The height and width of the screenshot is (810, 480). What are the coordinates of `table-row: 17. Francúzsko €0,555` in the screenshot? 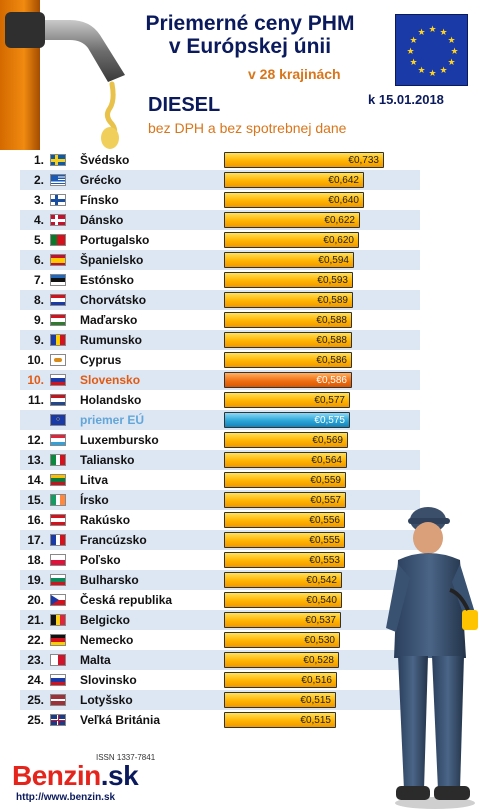 It's located at (220, 540).